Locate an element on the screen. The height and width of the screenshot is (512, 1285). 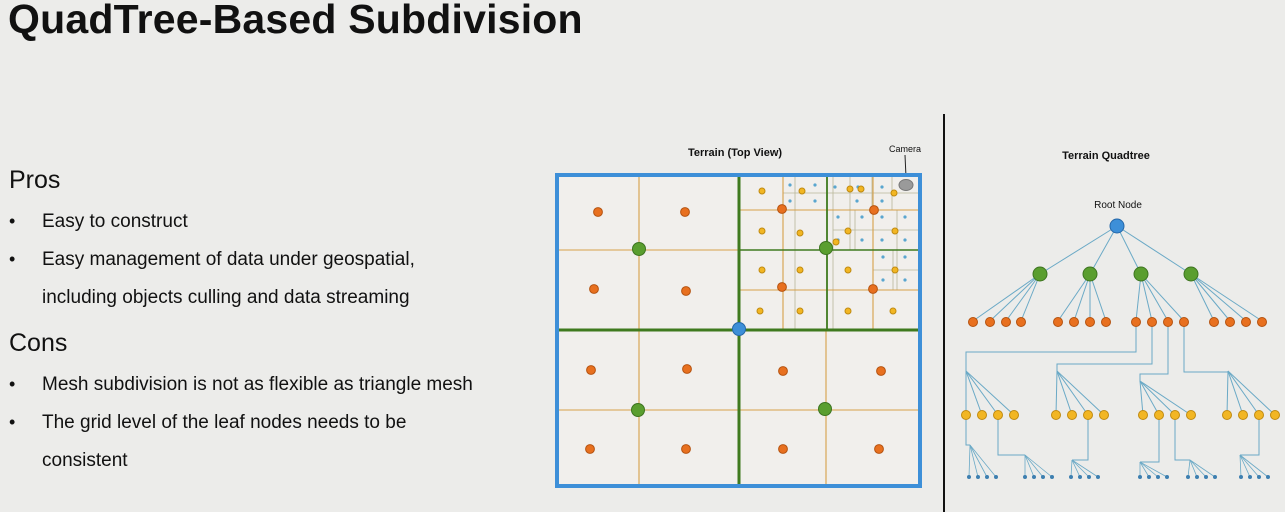
root-node is located at coordinates (1117, 226).